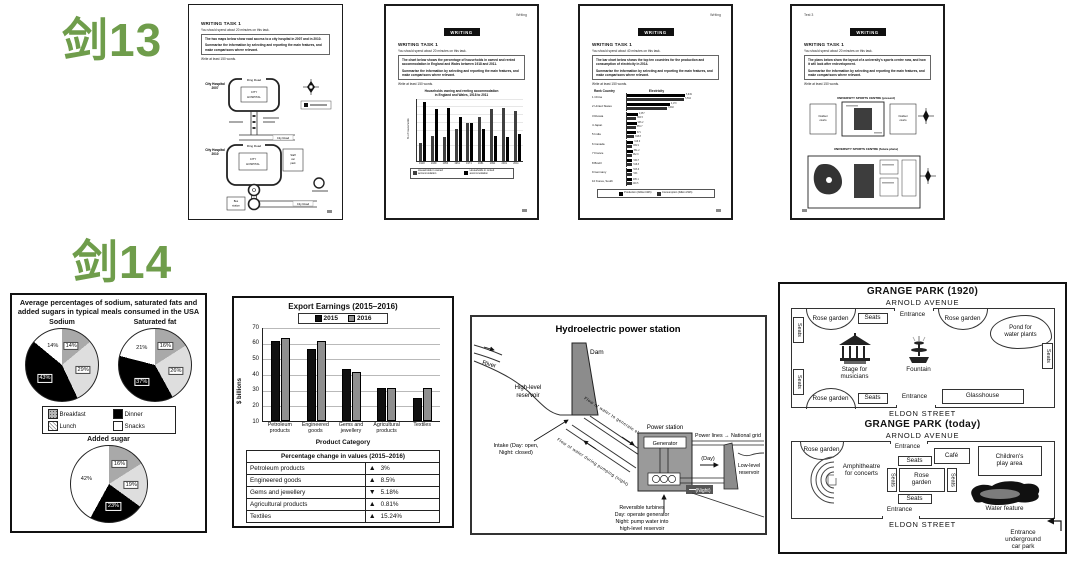  Describe the element at coordinates (673, 142) in the screenshot. I see `bar-line: 618.9` at that location.